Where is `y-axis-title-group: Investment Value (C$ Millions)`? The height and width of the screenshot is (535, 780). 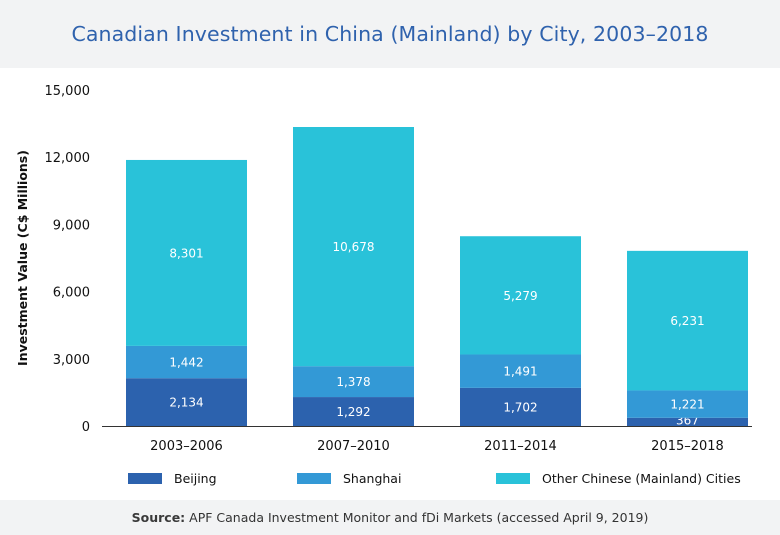 y-axis-title-group: Investment Value (C$ Millions) is located at coordinates (22, 258).